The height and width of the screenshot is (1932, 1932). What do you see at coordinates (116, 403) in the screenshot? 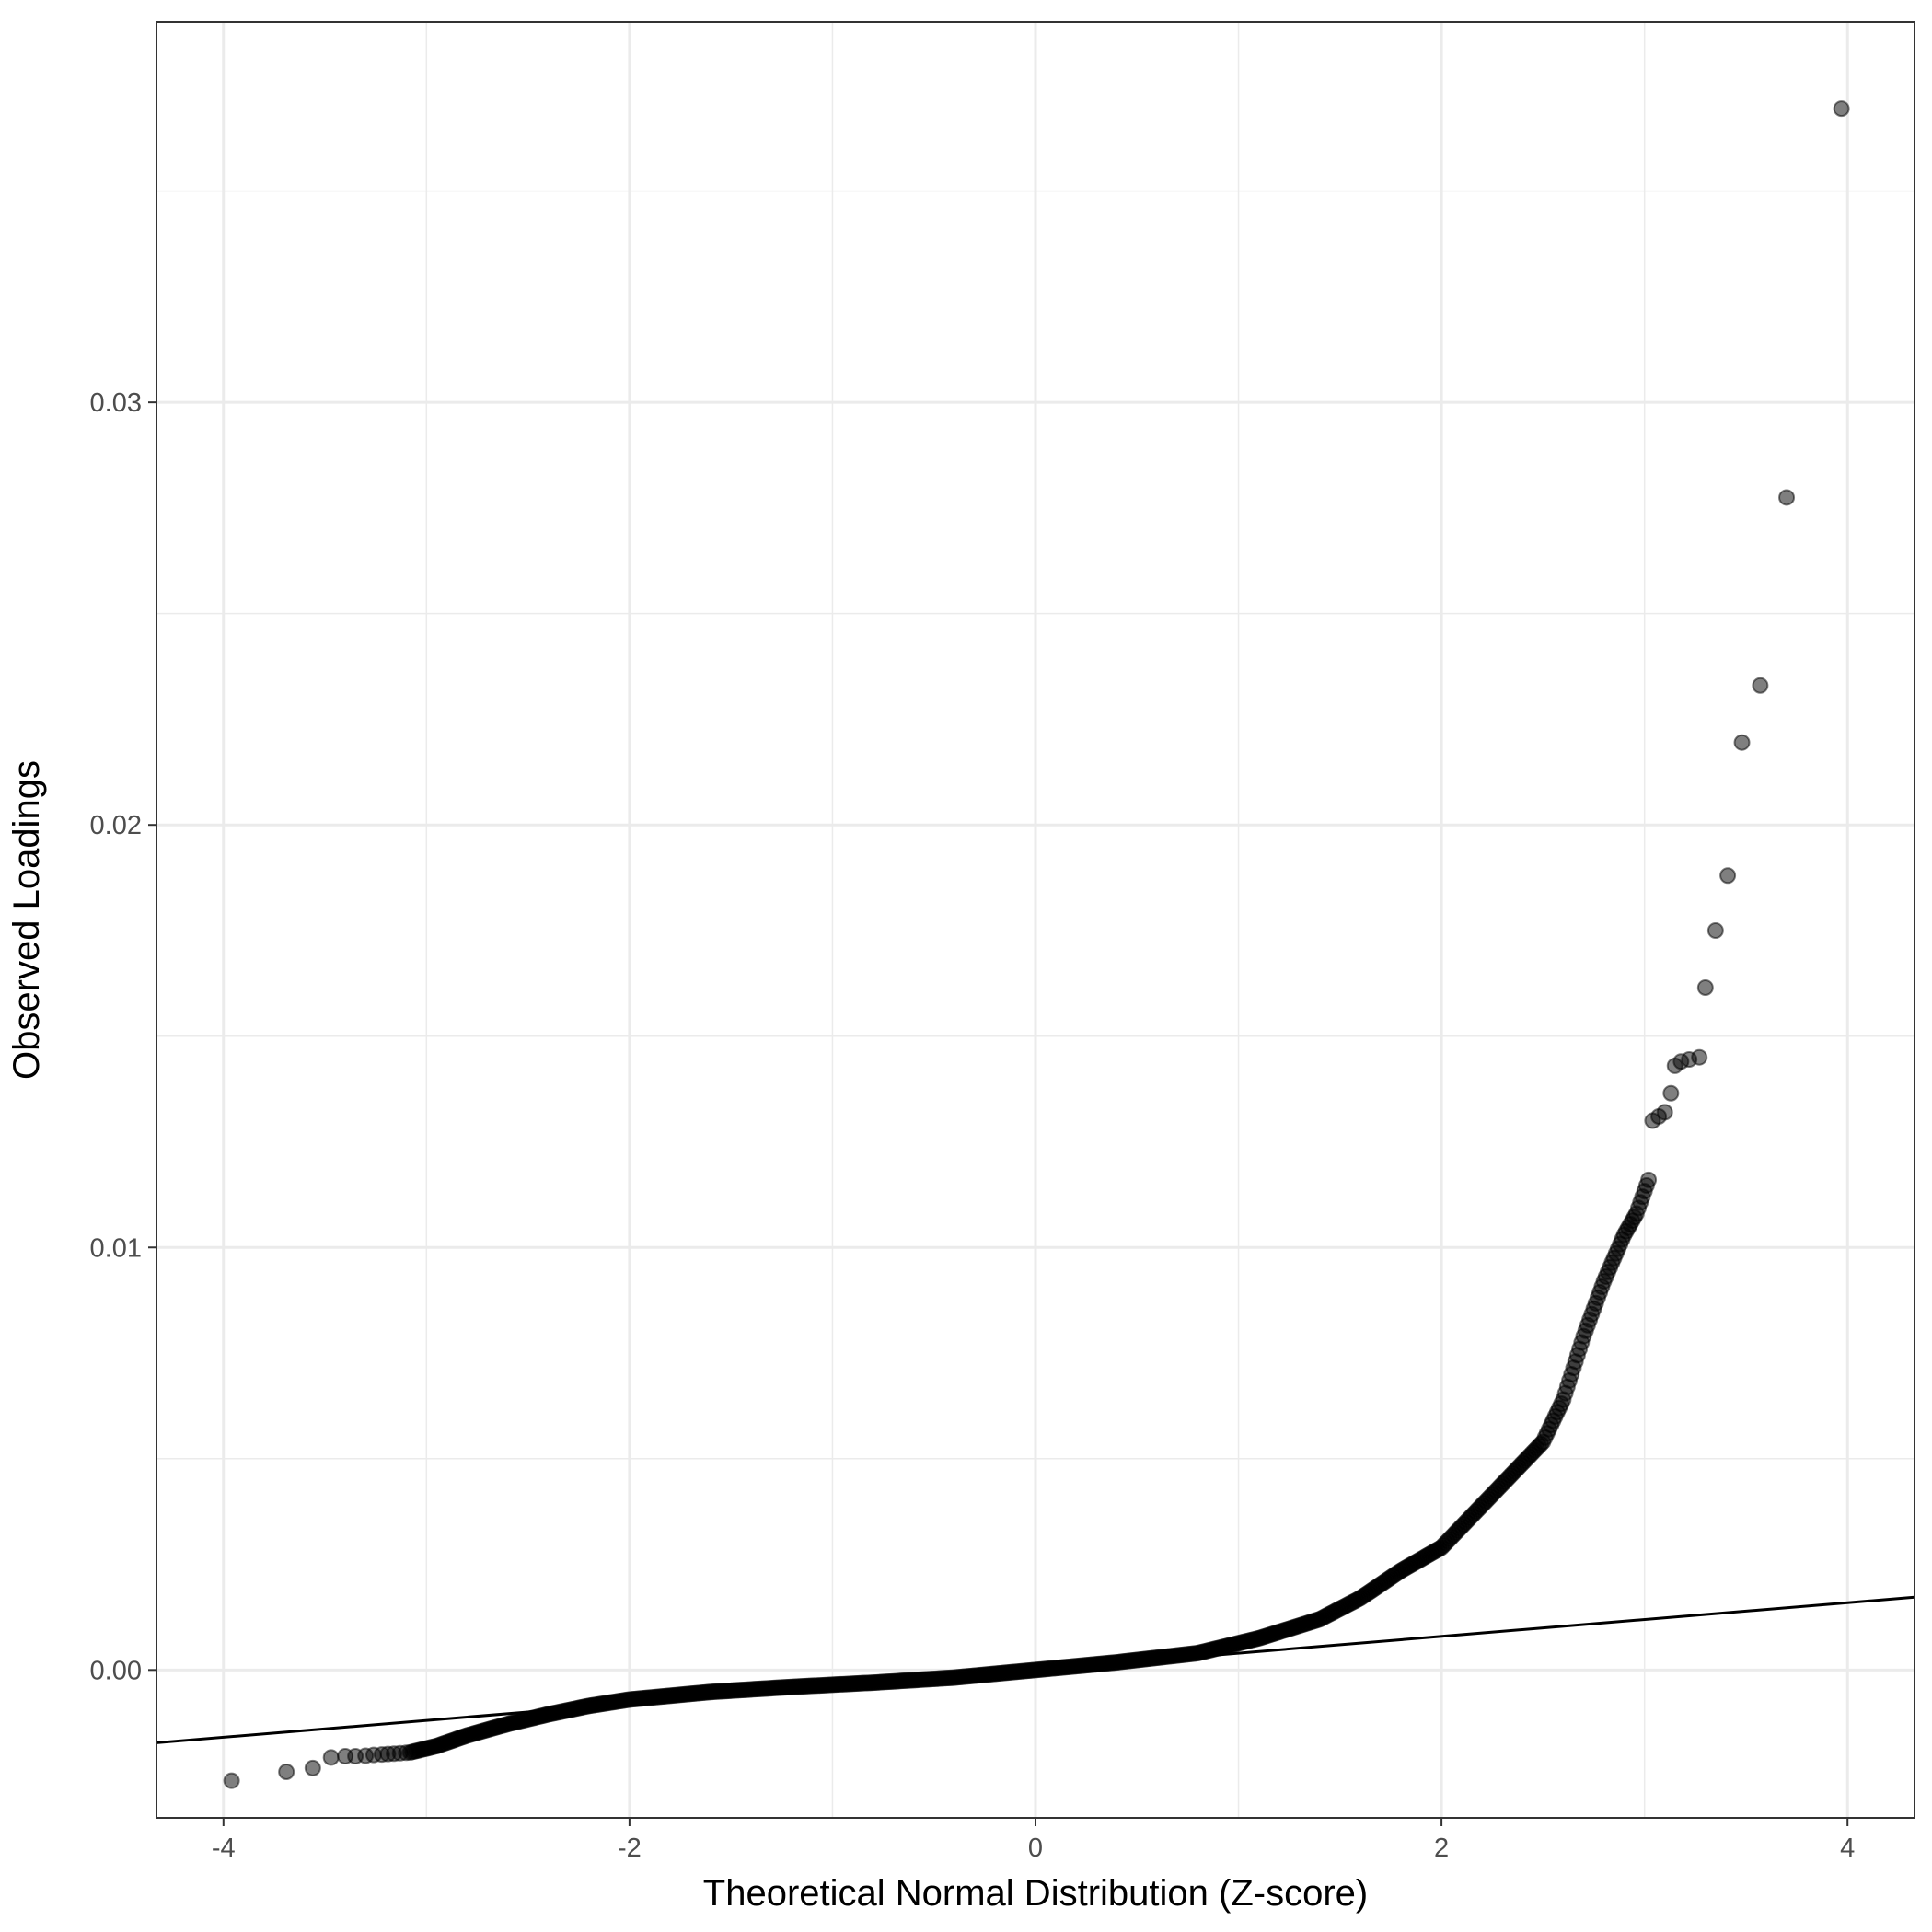
I see `y-tick-label: 0.03` at bounding box center [116, 403].